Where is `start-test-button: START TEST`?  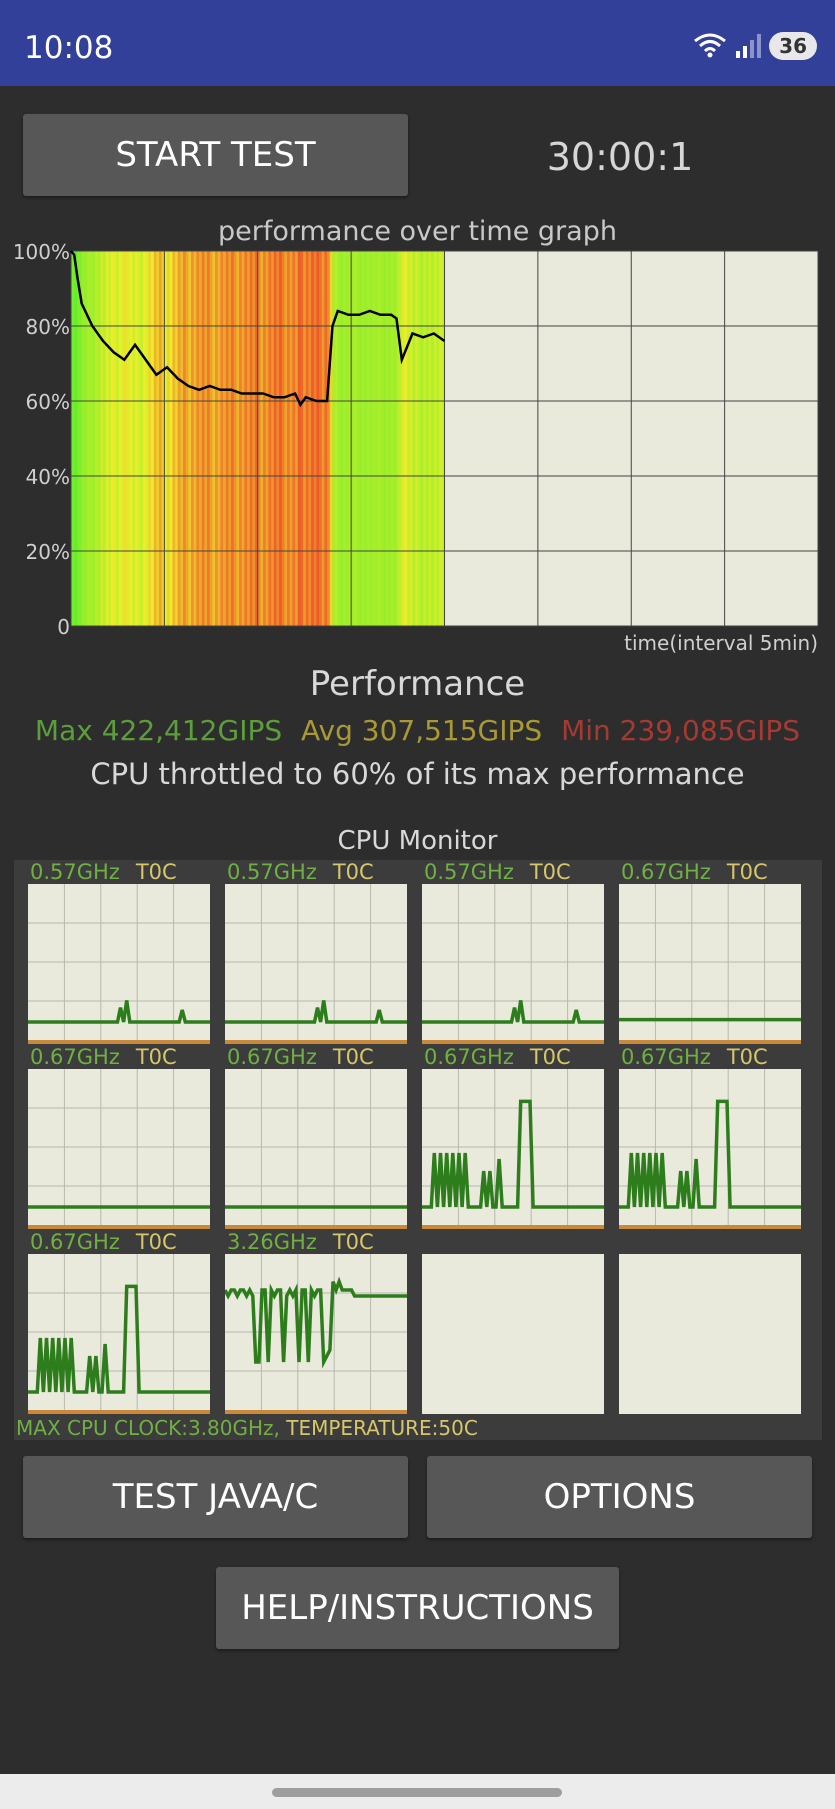 start-test-button: START TEST is located at coordinates (215, 155).